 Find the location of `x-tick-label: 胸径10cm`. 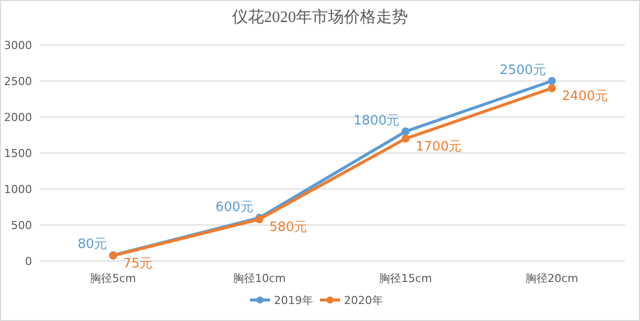

x-tick-label: 胸径10cm is located at coordinates (259, 278).